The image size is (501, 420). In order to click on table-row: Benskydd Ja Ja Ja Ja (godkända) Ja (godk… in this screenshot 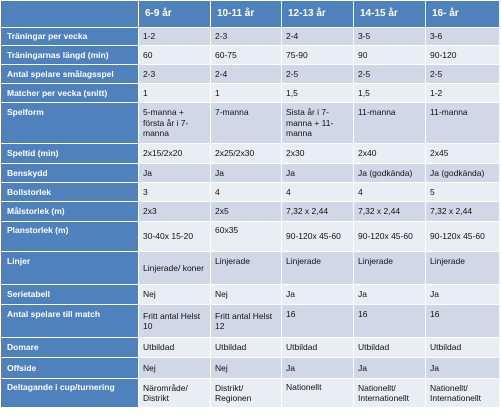, I will do `click(250, 173)`.